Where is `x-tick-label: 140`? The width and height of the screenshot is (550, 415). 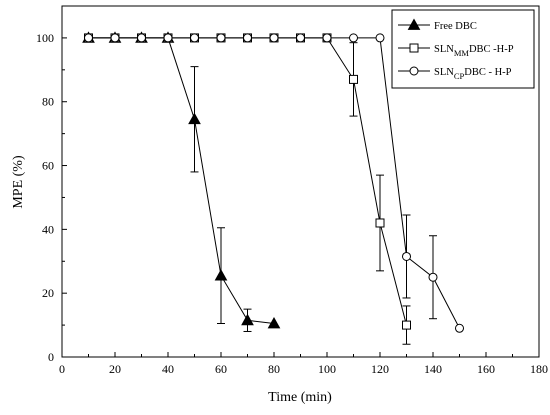 x-tick-label: 140 is located at coordinates (433, 369).